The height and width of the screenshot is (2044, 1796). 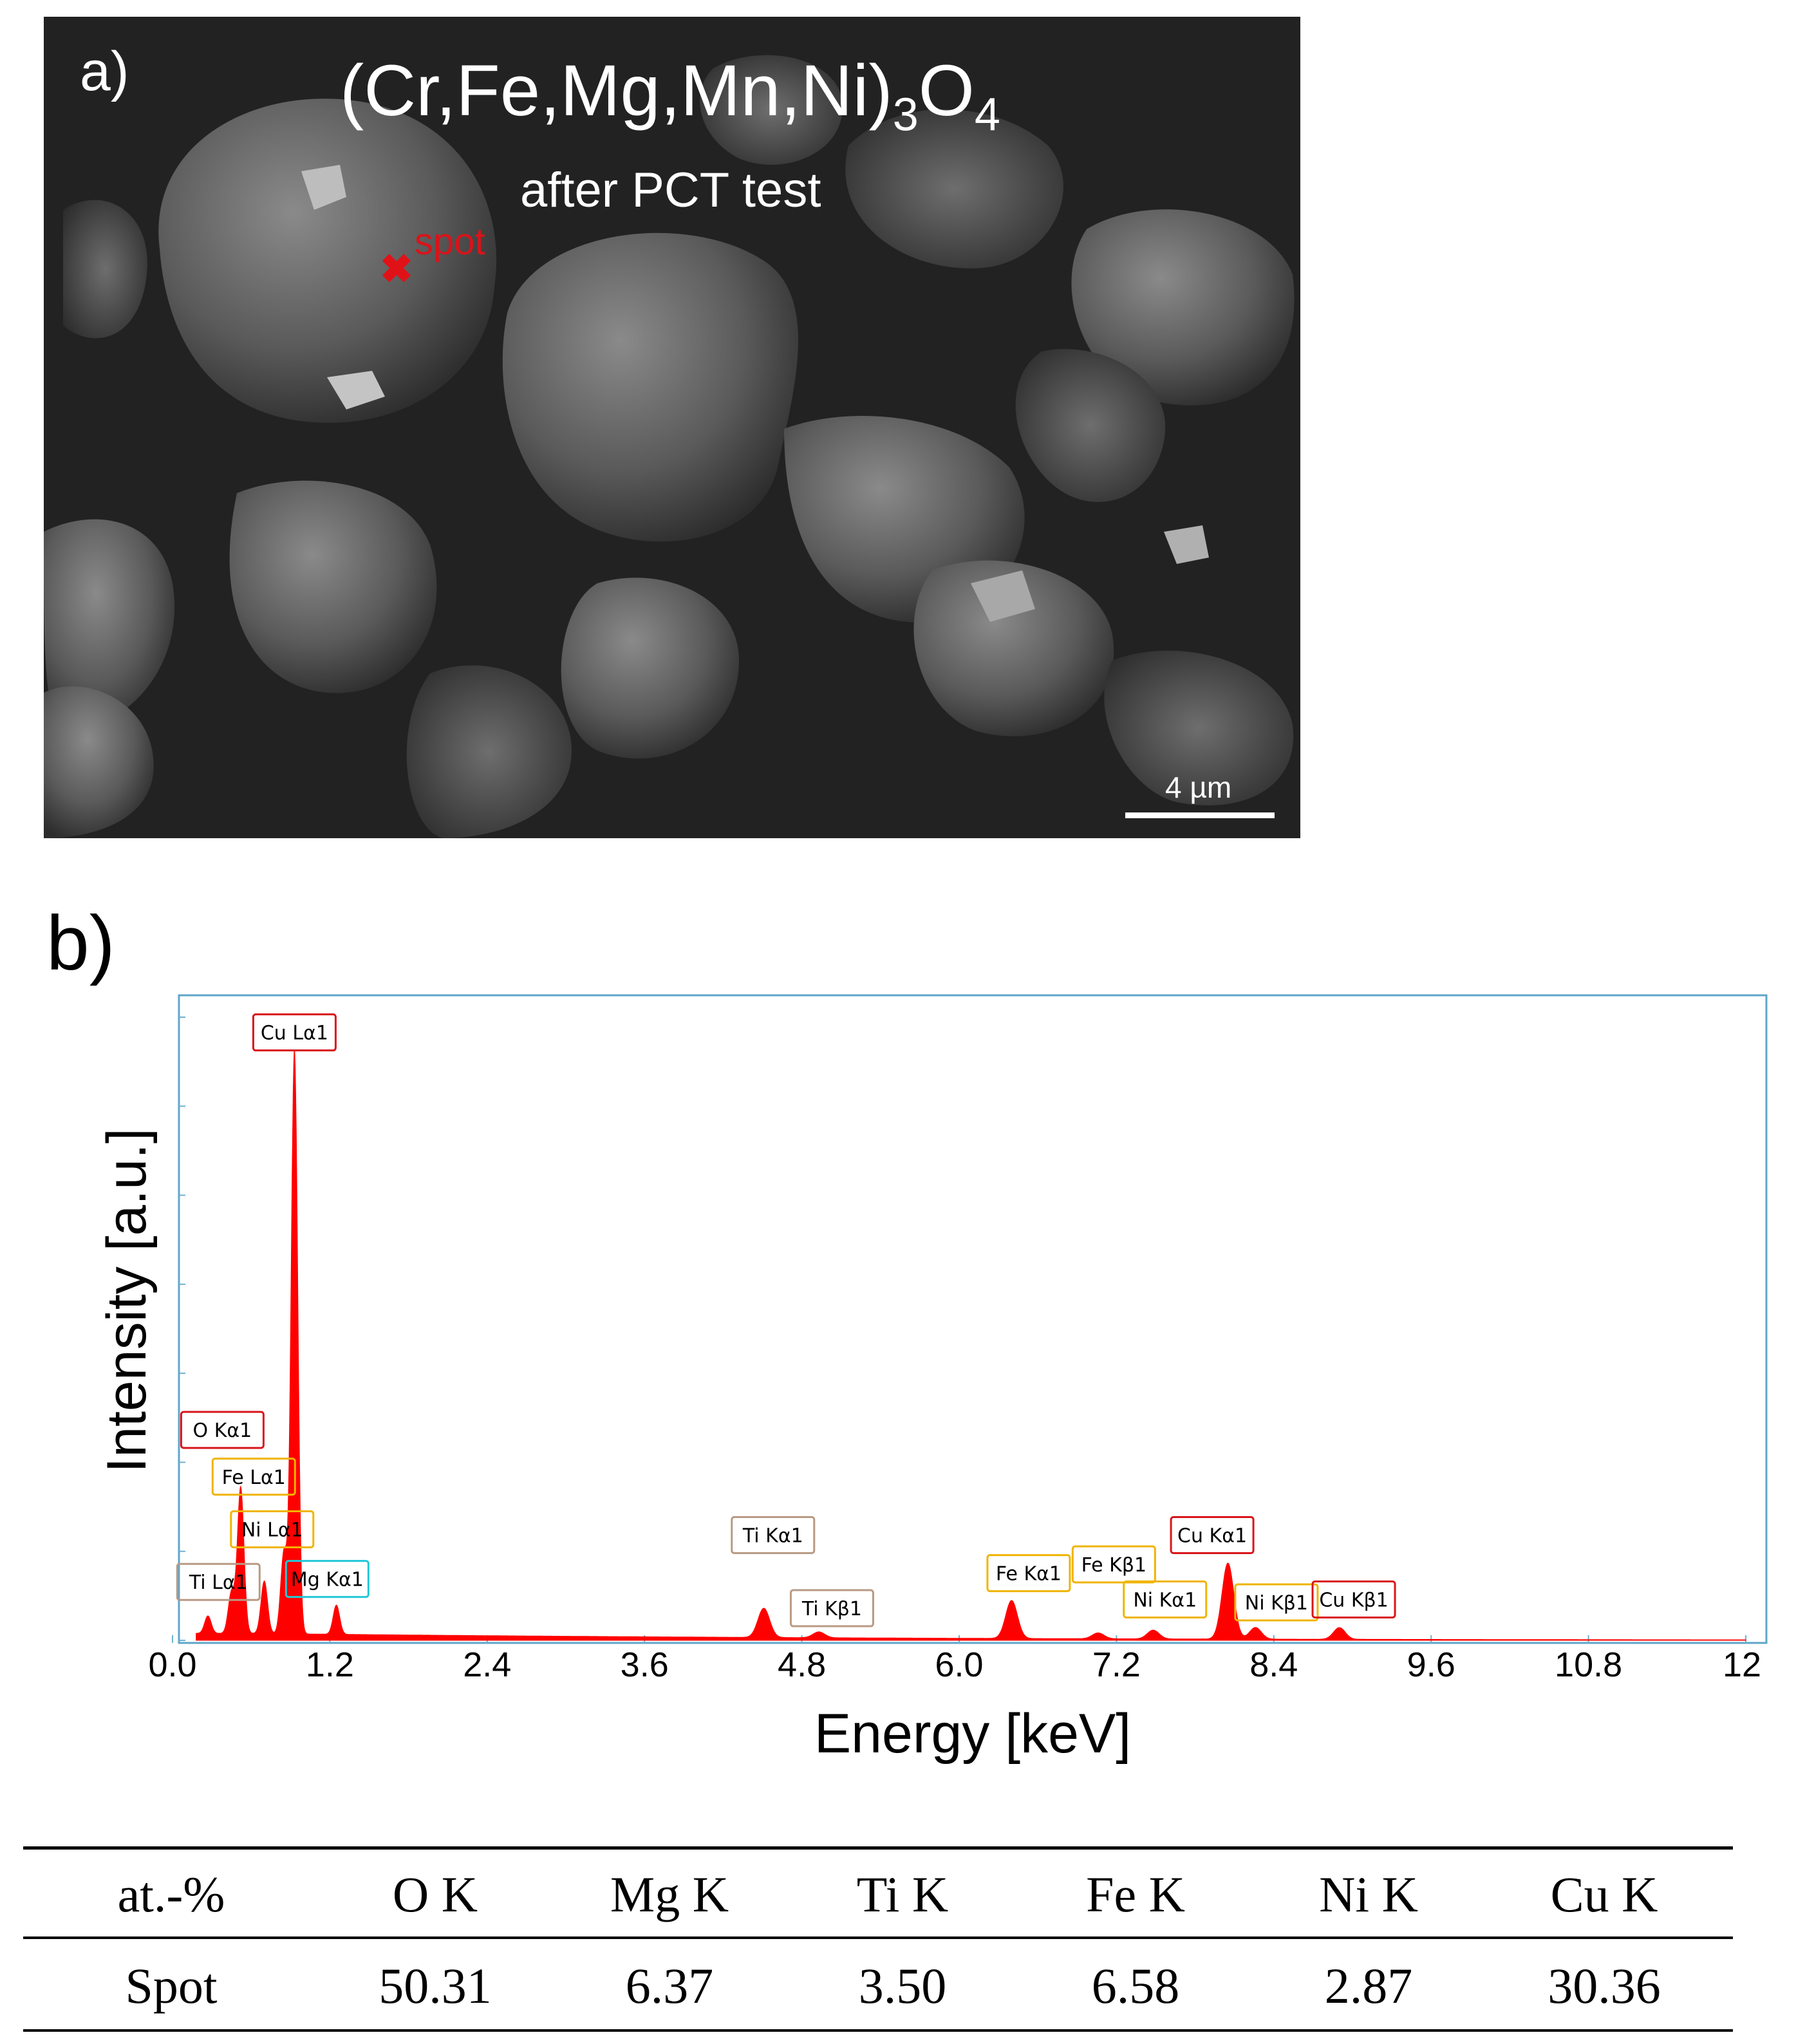 I want to click on peak-annotation-label: Cu Kβ1, so click(x=1353, y=1600).